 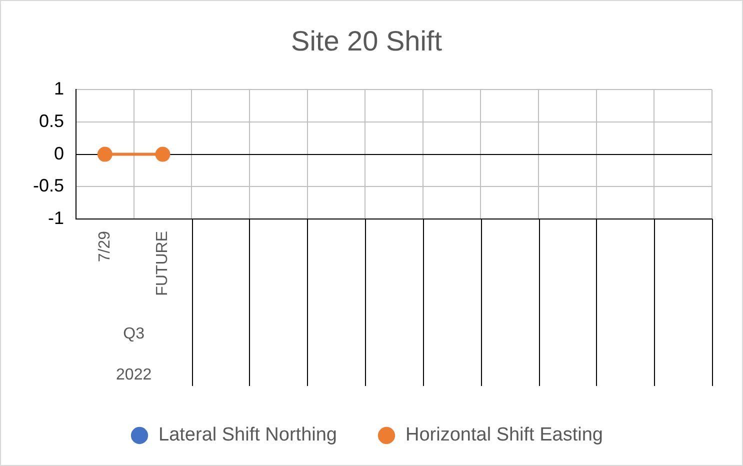 What do you see at coordinates (163, 263) in the screenshot?
I see `x-tick-label: FUTURE` at bounding box center [163, 263].